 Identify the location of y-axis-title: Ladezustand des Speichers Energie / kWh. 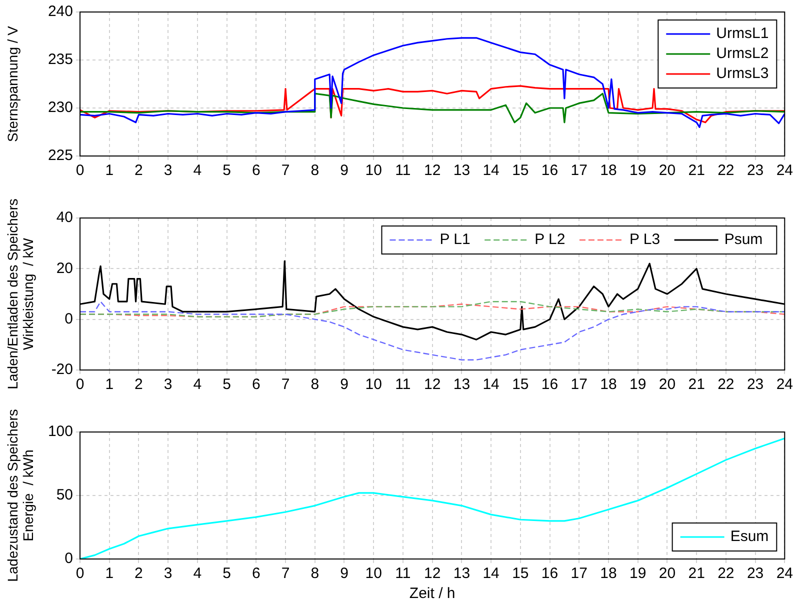
(20, 495).